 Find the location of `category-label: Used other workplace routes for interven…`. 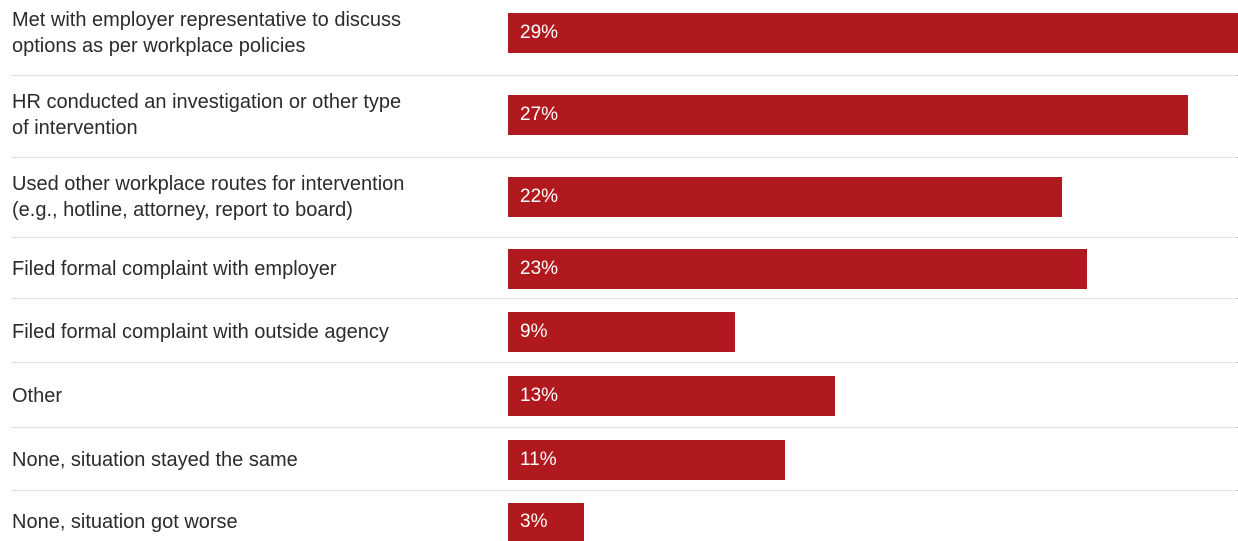

category-label: Used other workplace routes for interven… is located at coordinates (257, 197).